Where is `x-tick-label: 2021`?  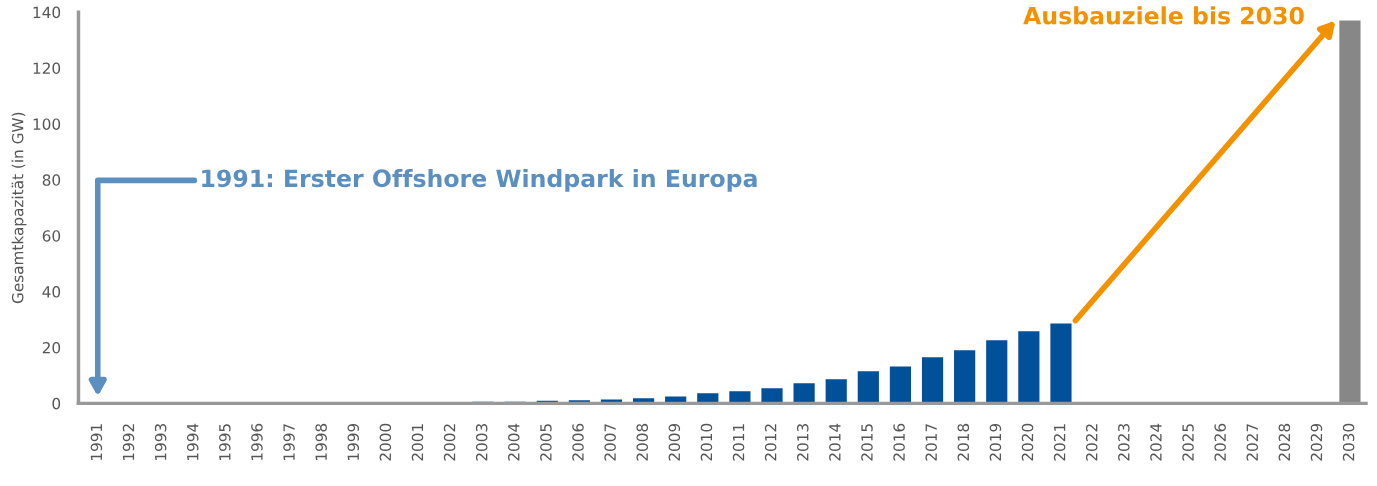 x-tick-label: 2021 is located at coordinates (1059, 442).